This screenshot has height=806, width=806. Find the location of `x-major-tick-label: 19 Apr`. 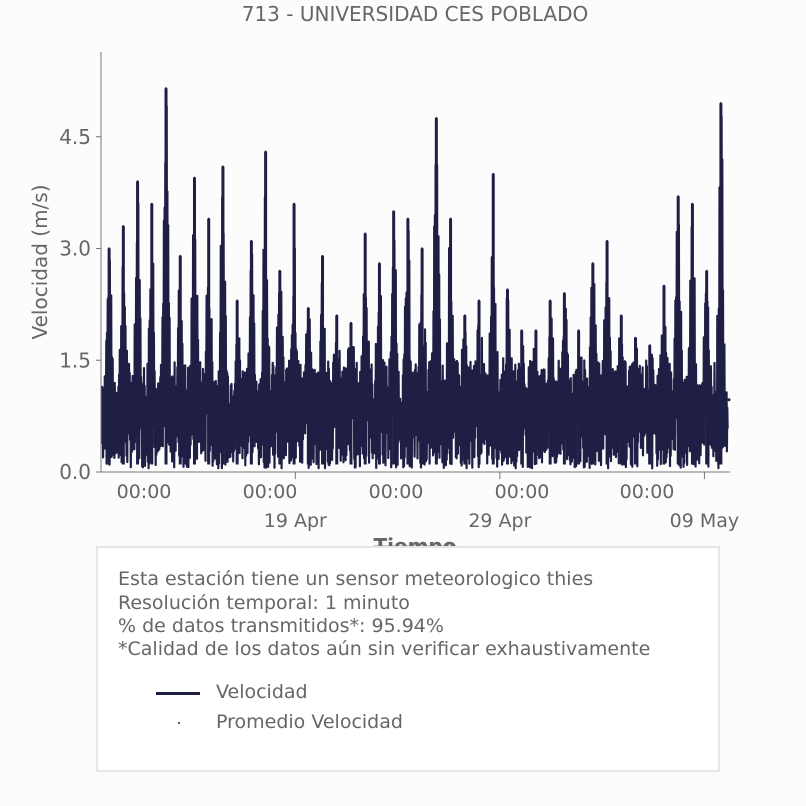

x-major-tick-label: 19 Apr is located at coordinates (295, 521).